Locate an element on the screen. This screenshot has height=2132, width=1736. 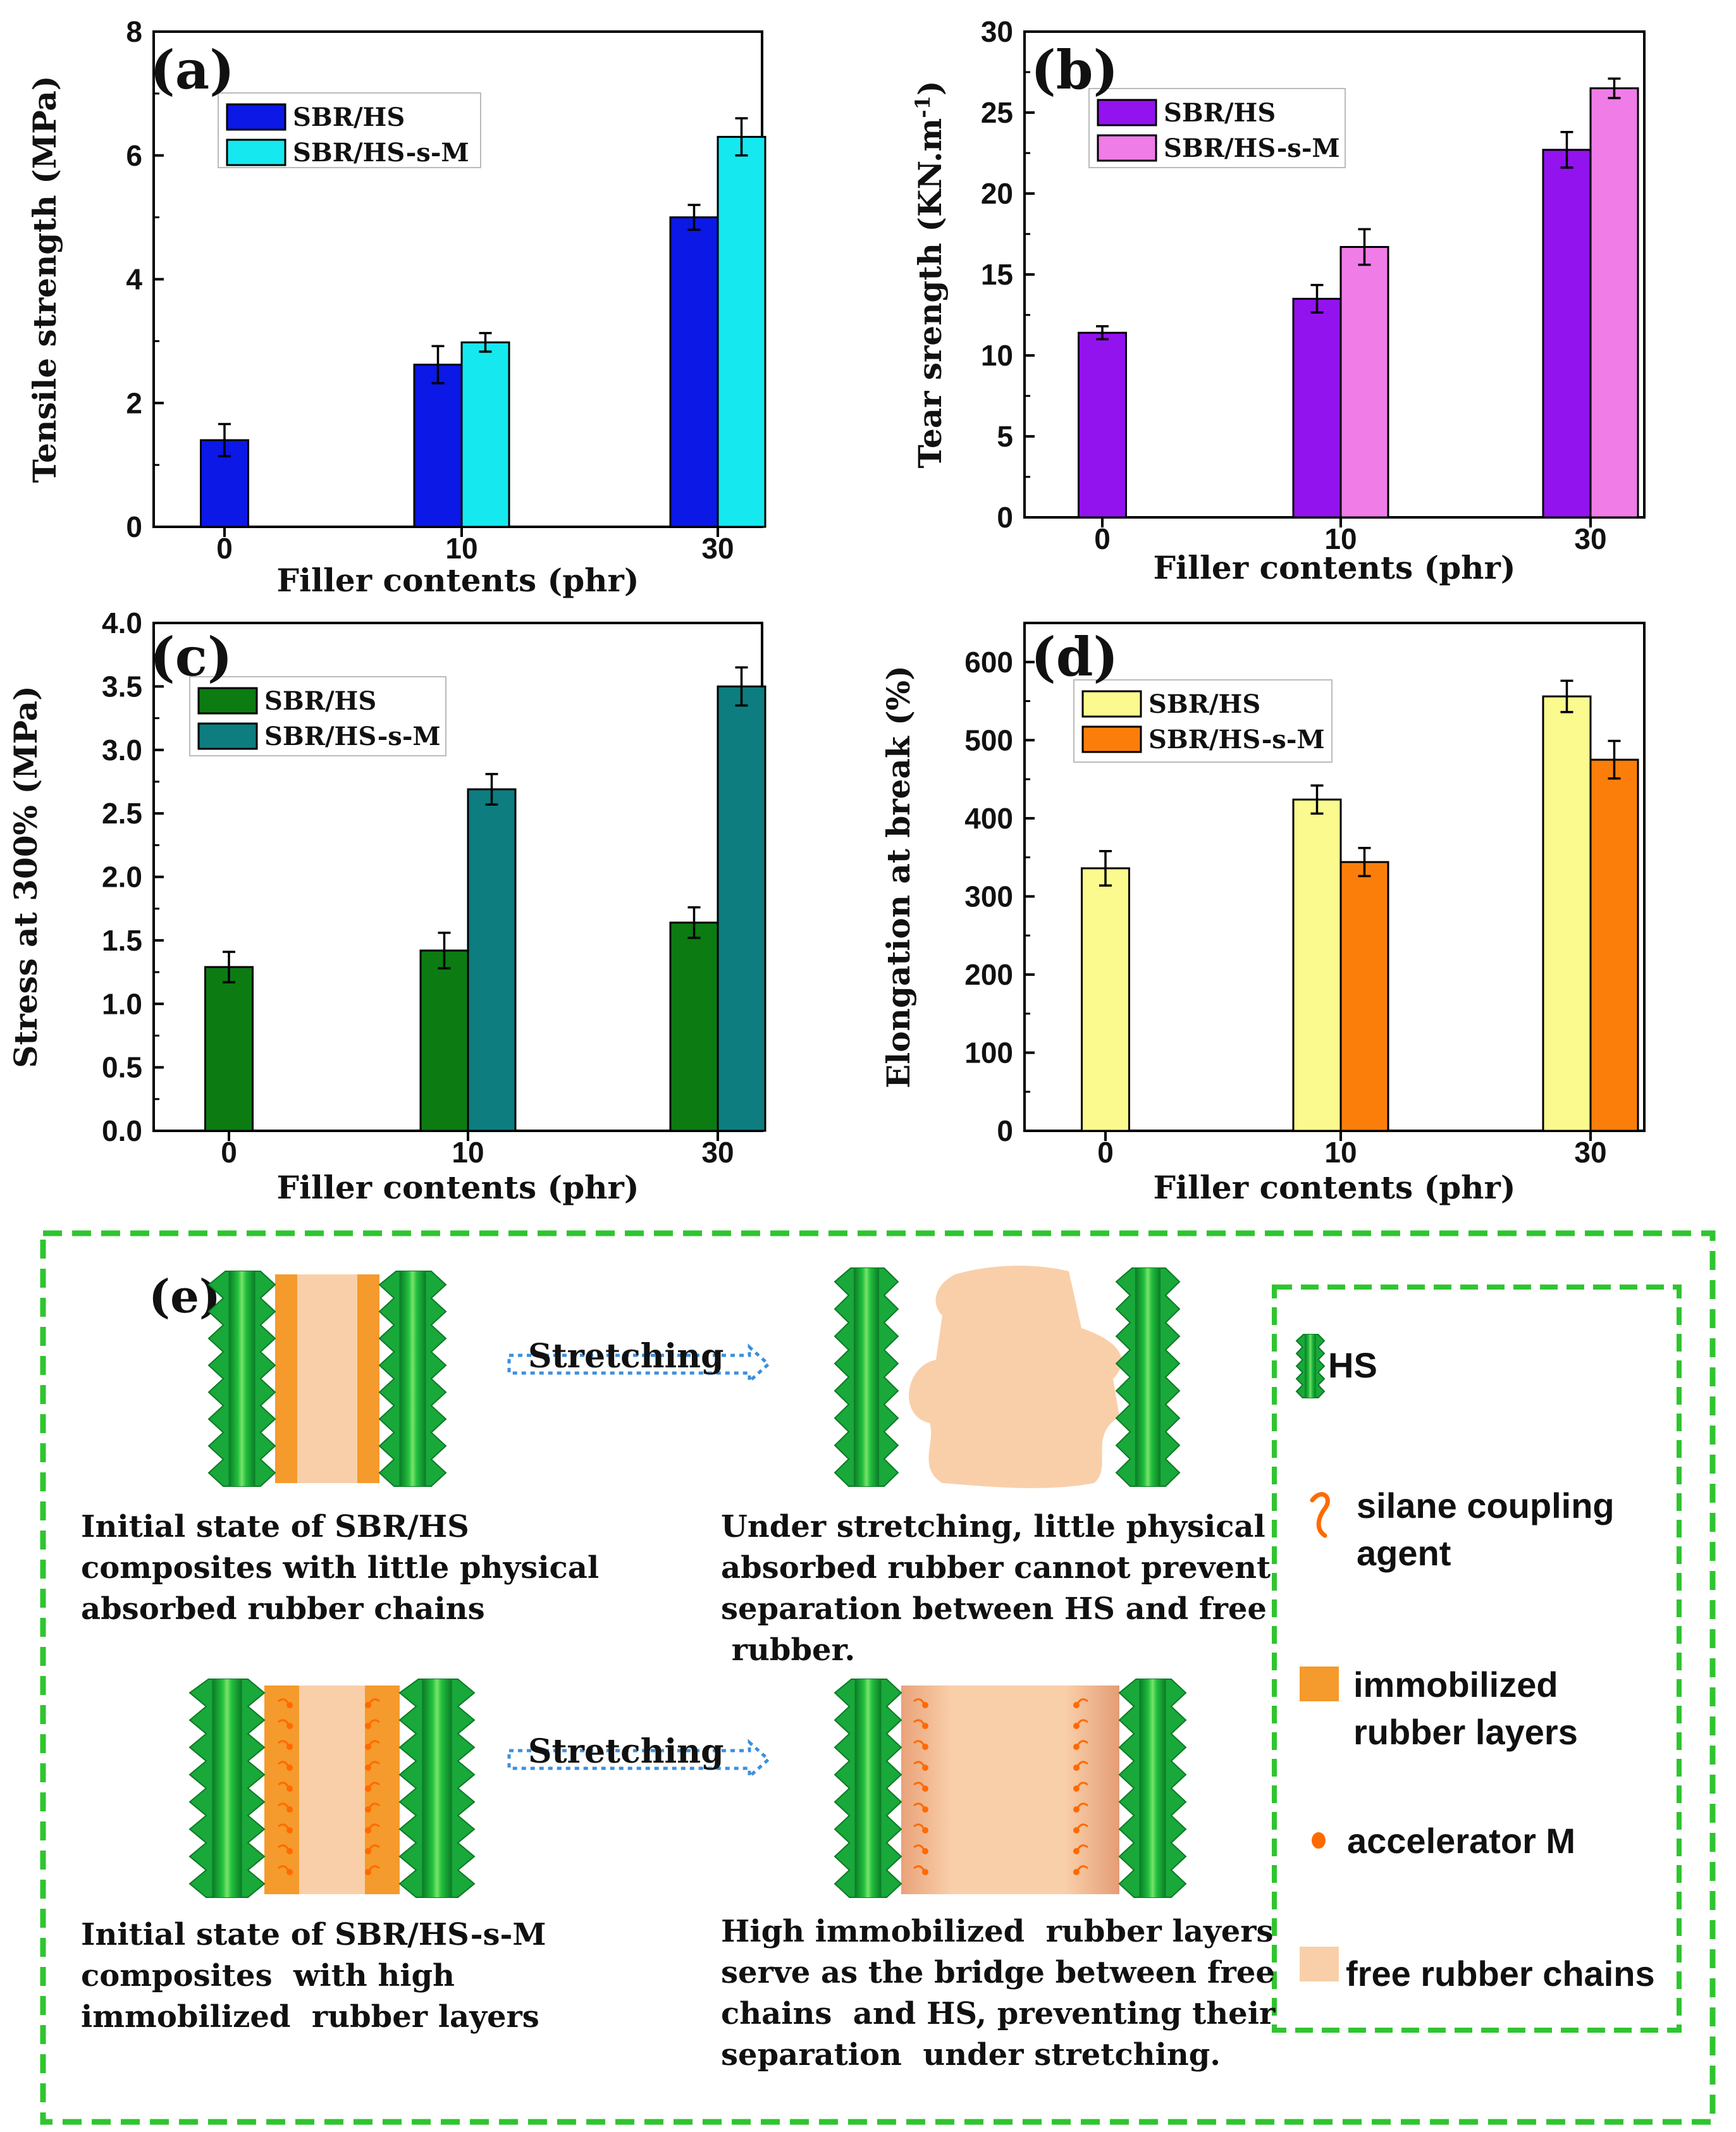
legend-silane-label: silane coupling is located at coordinates (1486, 1505).